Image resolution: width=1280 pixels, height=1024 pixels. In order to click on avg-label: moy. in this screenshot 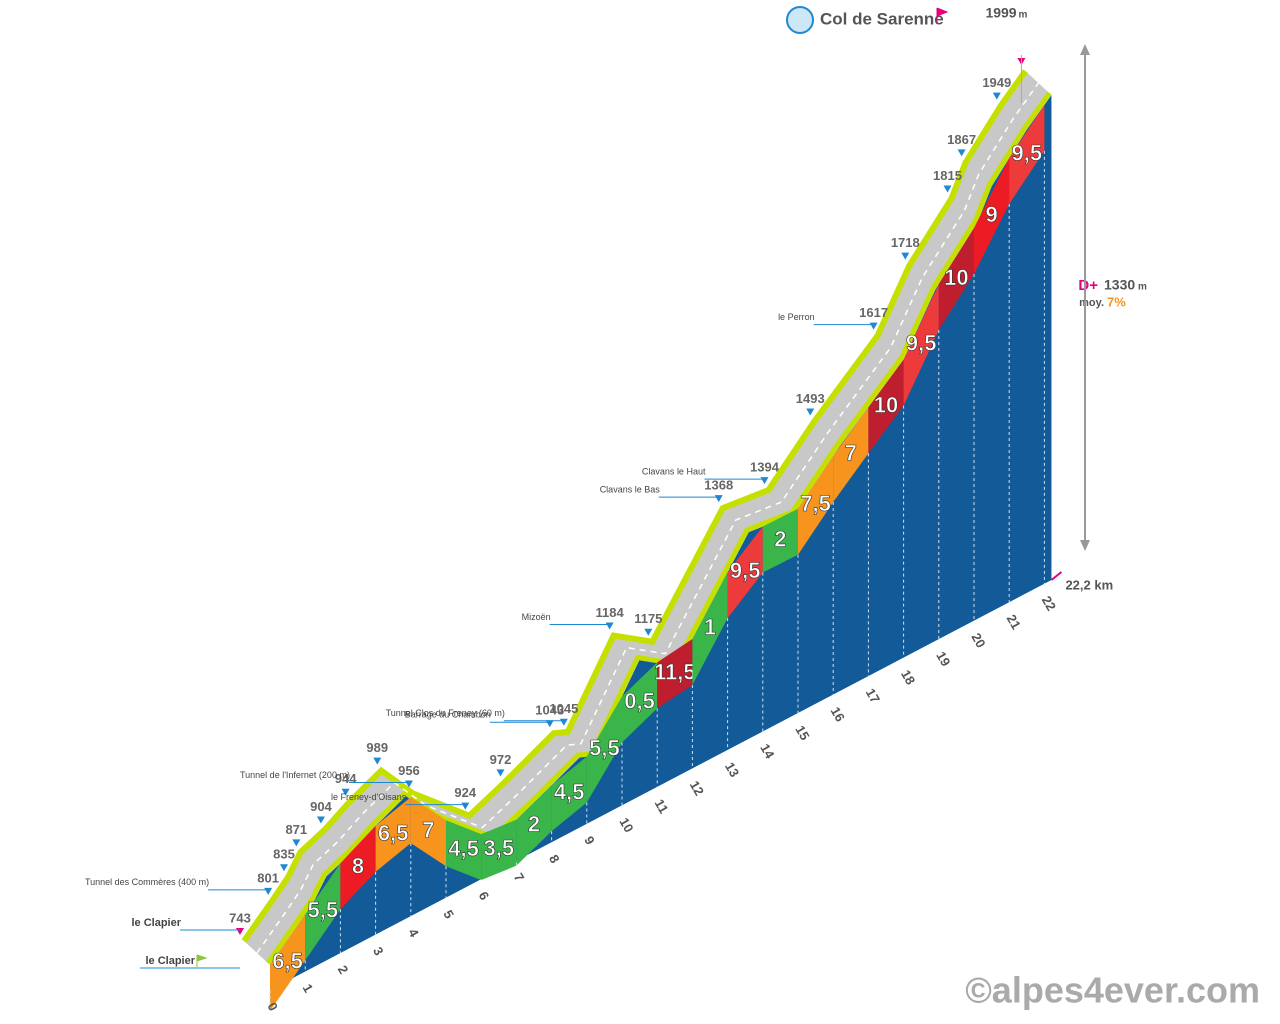, I will do `click(1091, 303)`.